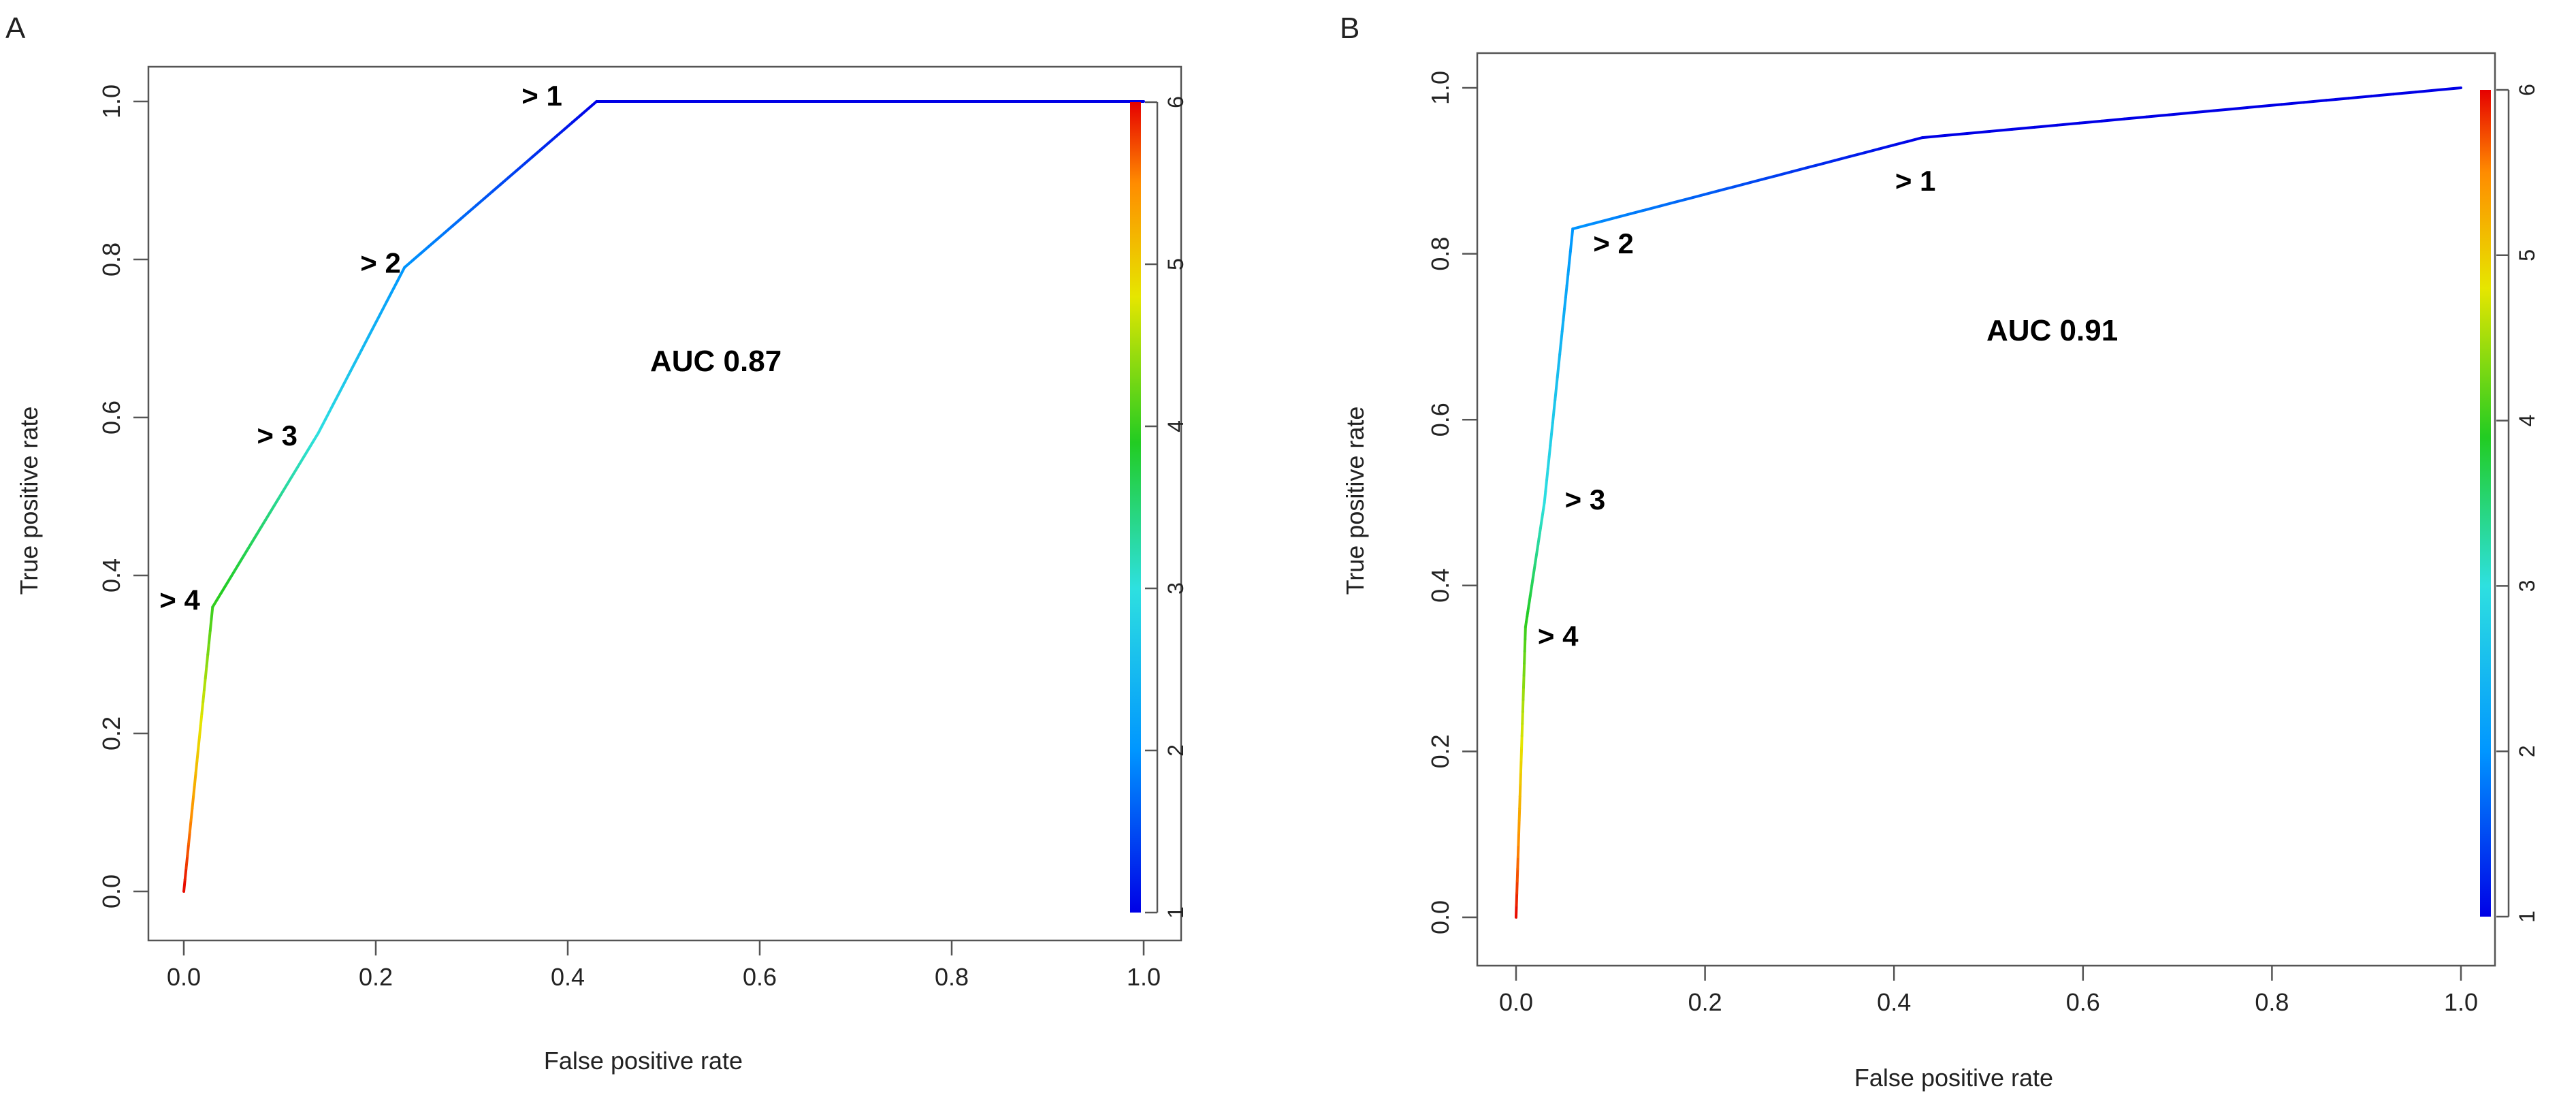  Describe the element at coordinates (2527, 90) in the screenshot. I see `colorbar-tick-label: 6` at that location.